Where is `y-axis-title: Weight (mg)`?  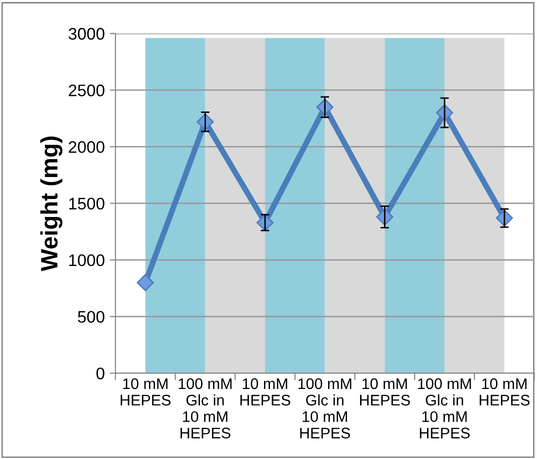 y-axis-title: Weight (mg) is located at coordinates (51, 204).